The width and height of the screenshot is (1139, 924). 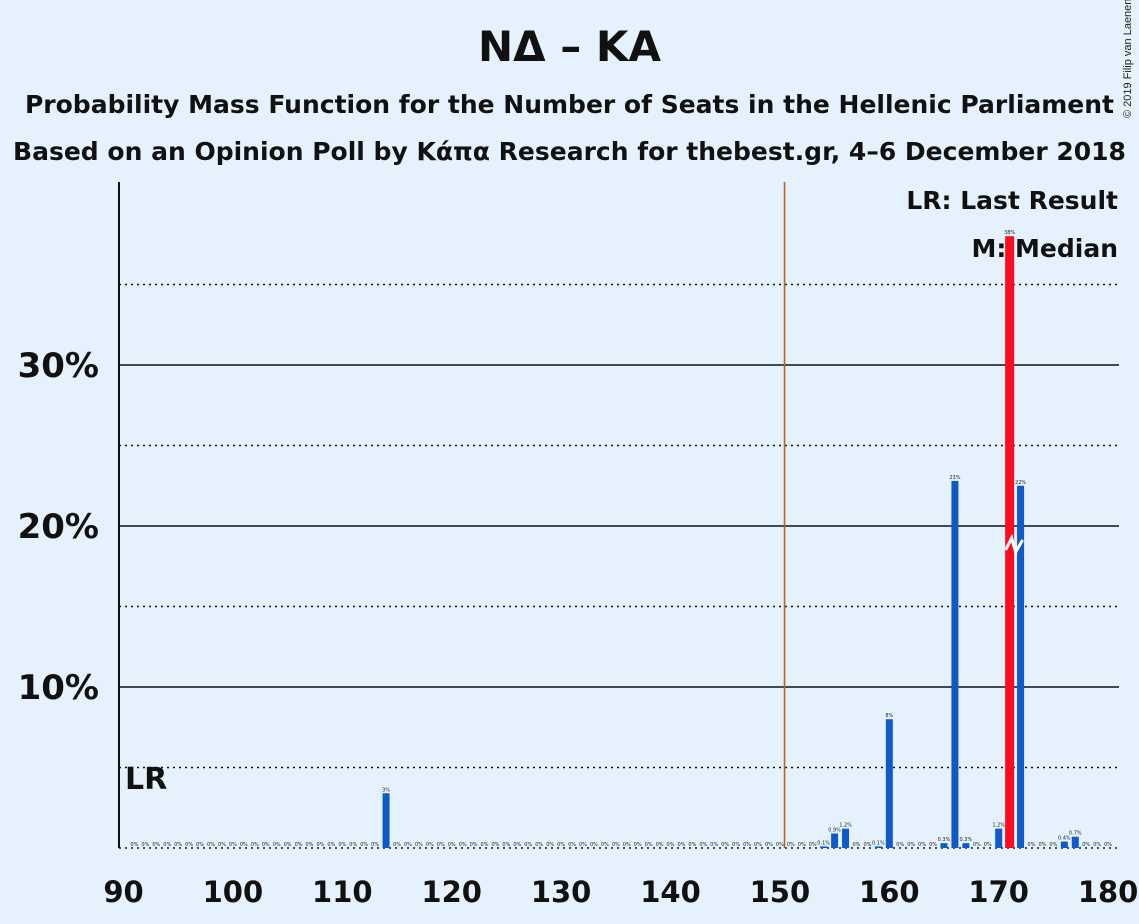 What do you see at coordinates (200, 845) in the screenshot?
I see `bar-label-97: 0%` at bounding box center [200, 845].